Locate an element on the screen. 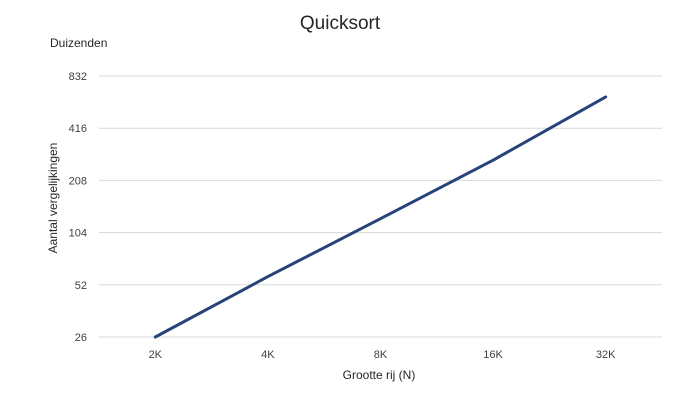 The height and width of the screenshot is (408, 679). x-tick-label: 8K is located at coordinates (381, 355).